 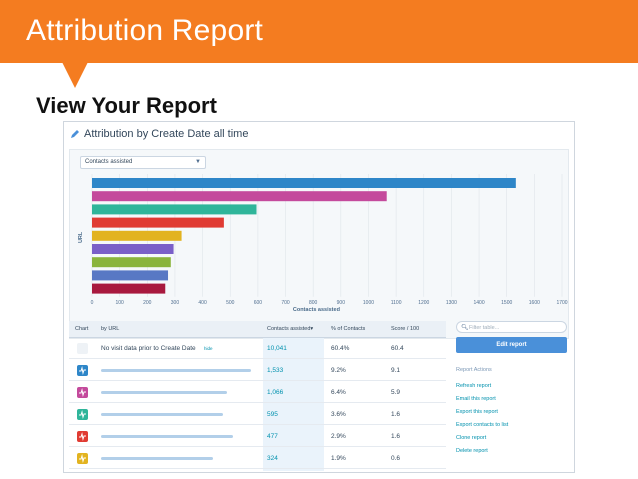 What do you see at coordinates (277, 348) in the screenshot?
I see `row-contacts-assisted: 10,041` at bounding box center [277, 348].